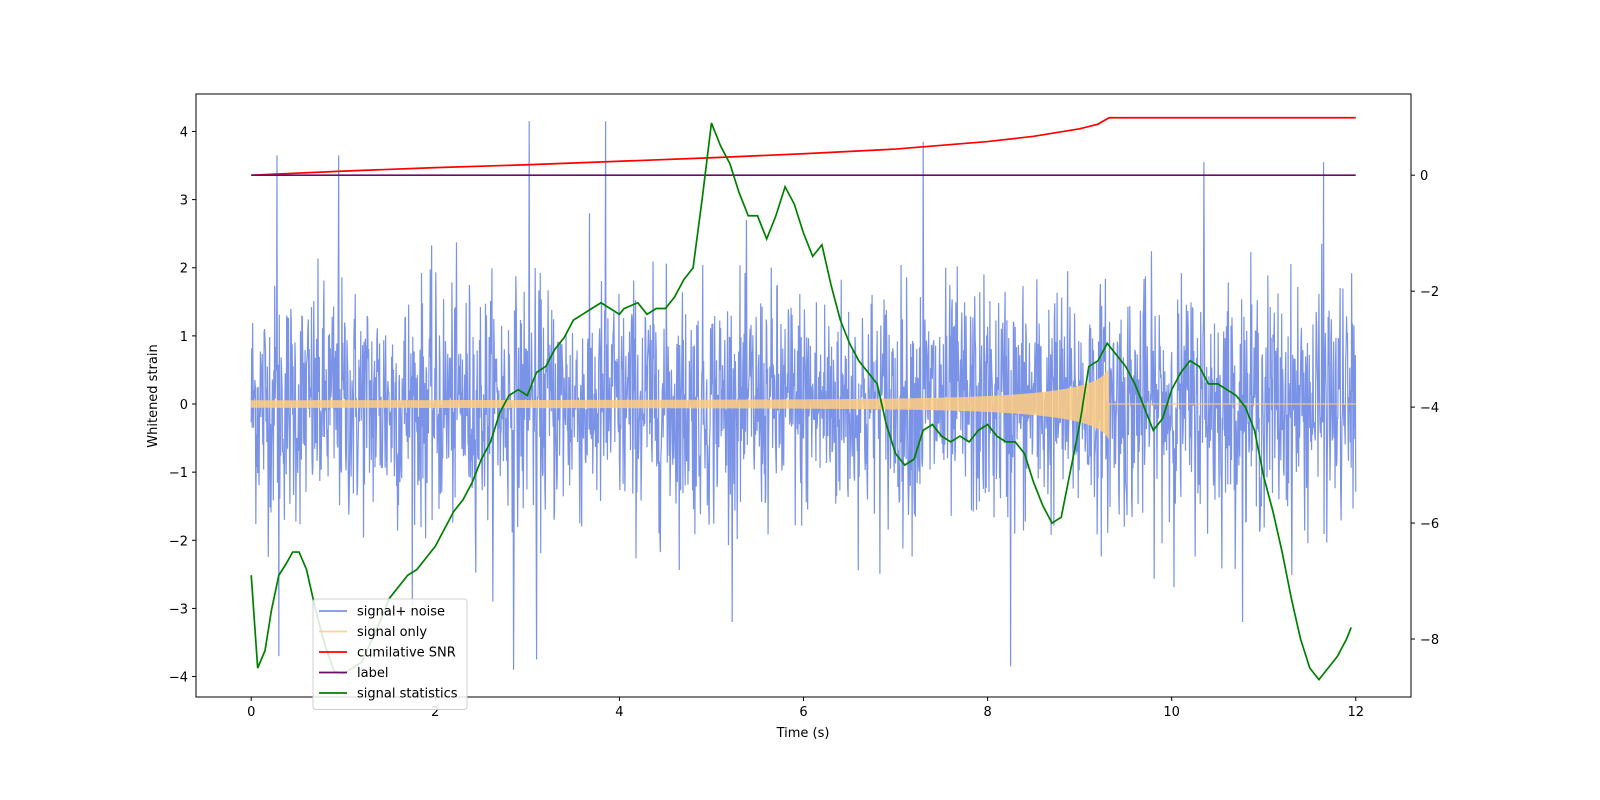  Describe the element at coordinates (251, 712) in the screenshot. I see `x-tick-label: 0` at that location.